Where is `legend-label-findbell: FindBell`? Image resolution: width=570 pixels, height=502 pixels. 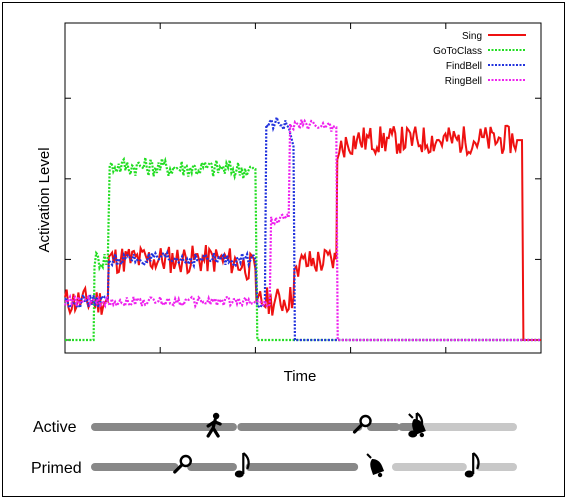
legend-label-findbell: FindBell is located at coordinates (464, 66).